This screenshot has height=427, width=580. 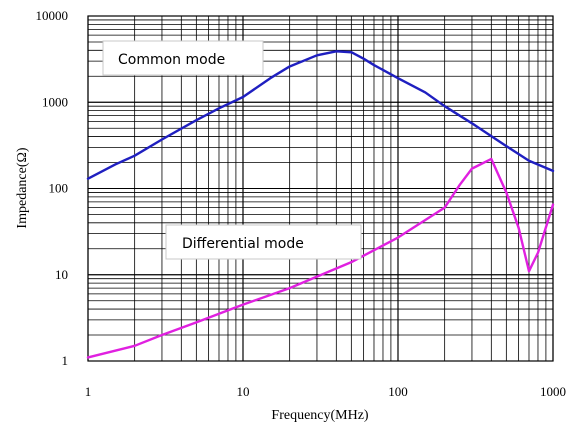 What do you see at coordinates (55, 101) in the screenshot?
I see `y-tick-label: 1000` at bounding box center [55, 101].